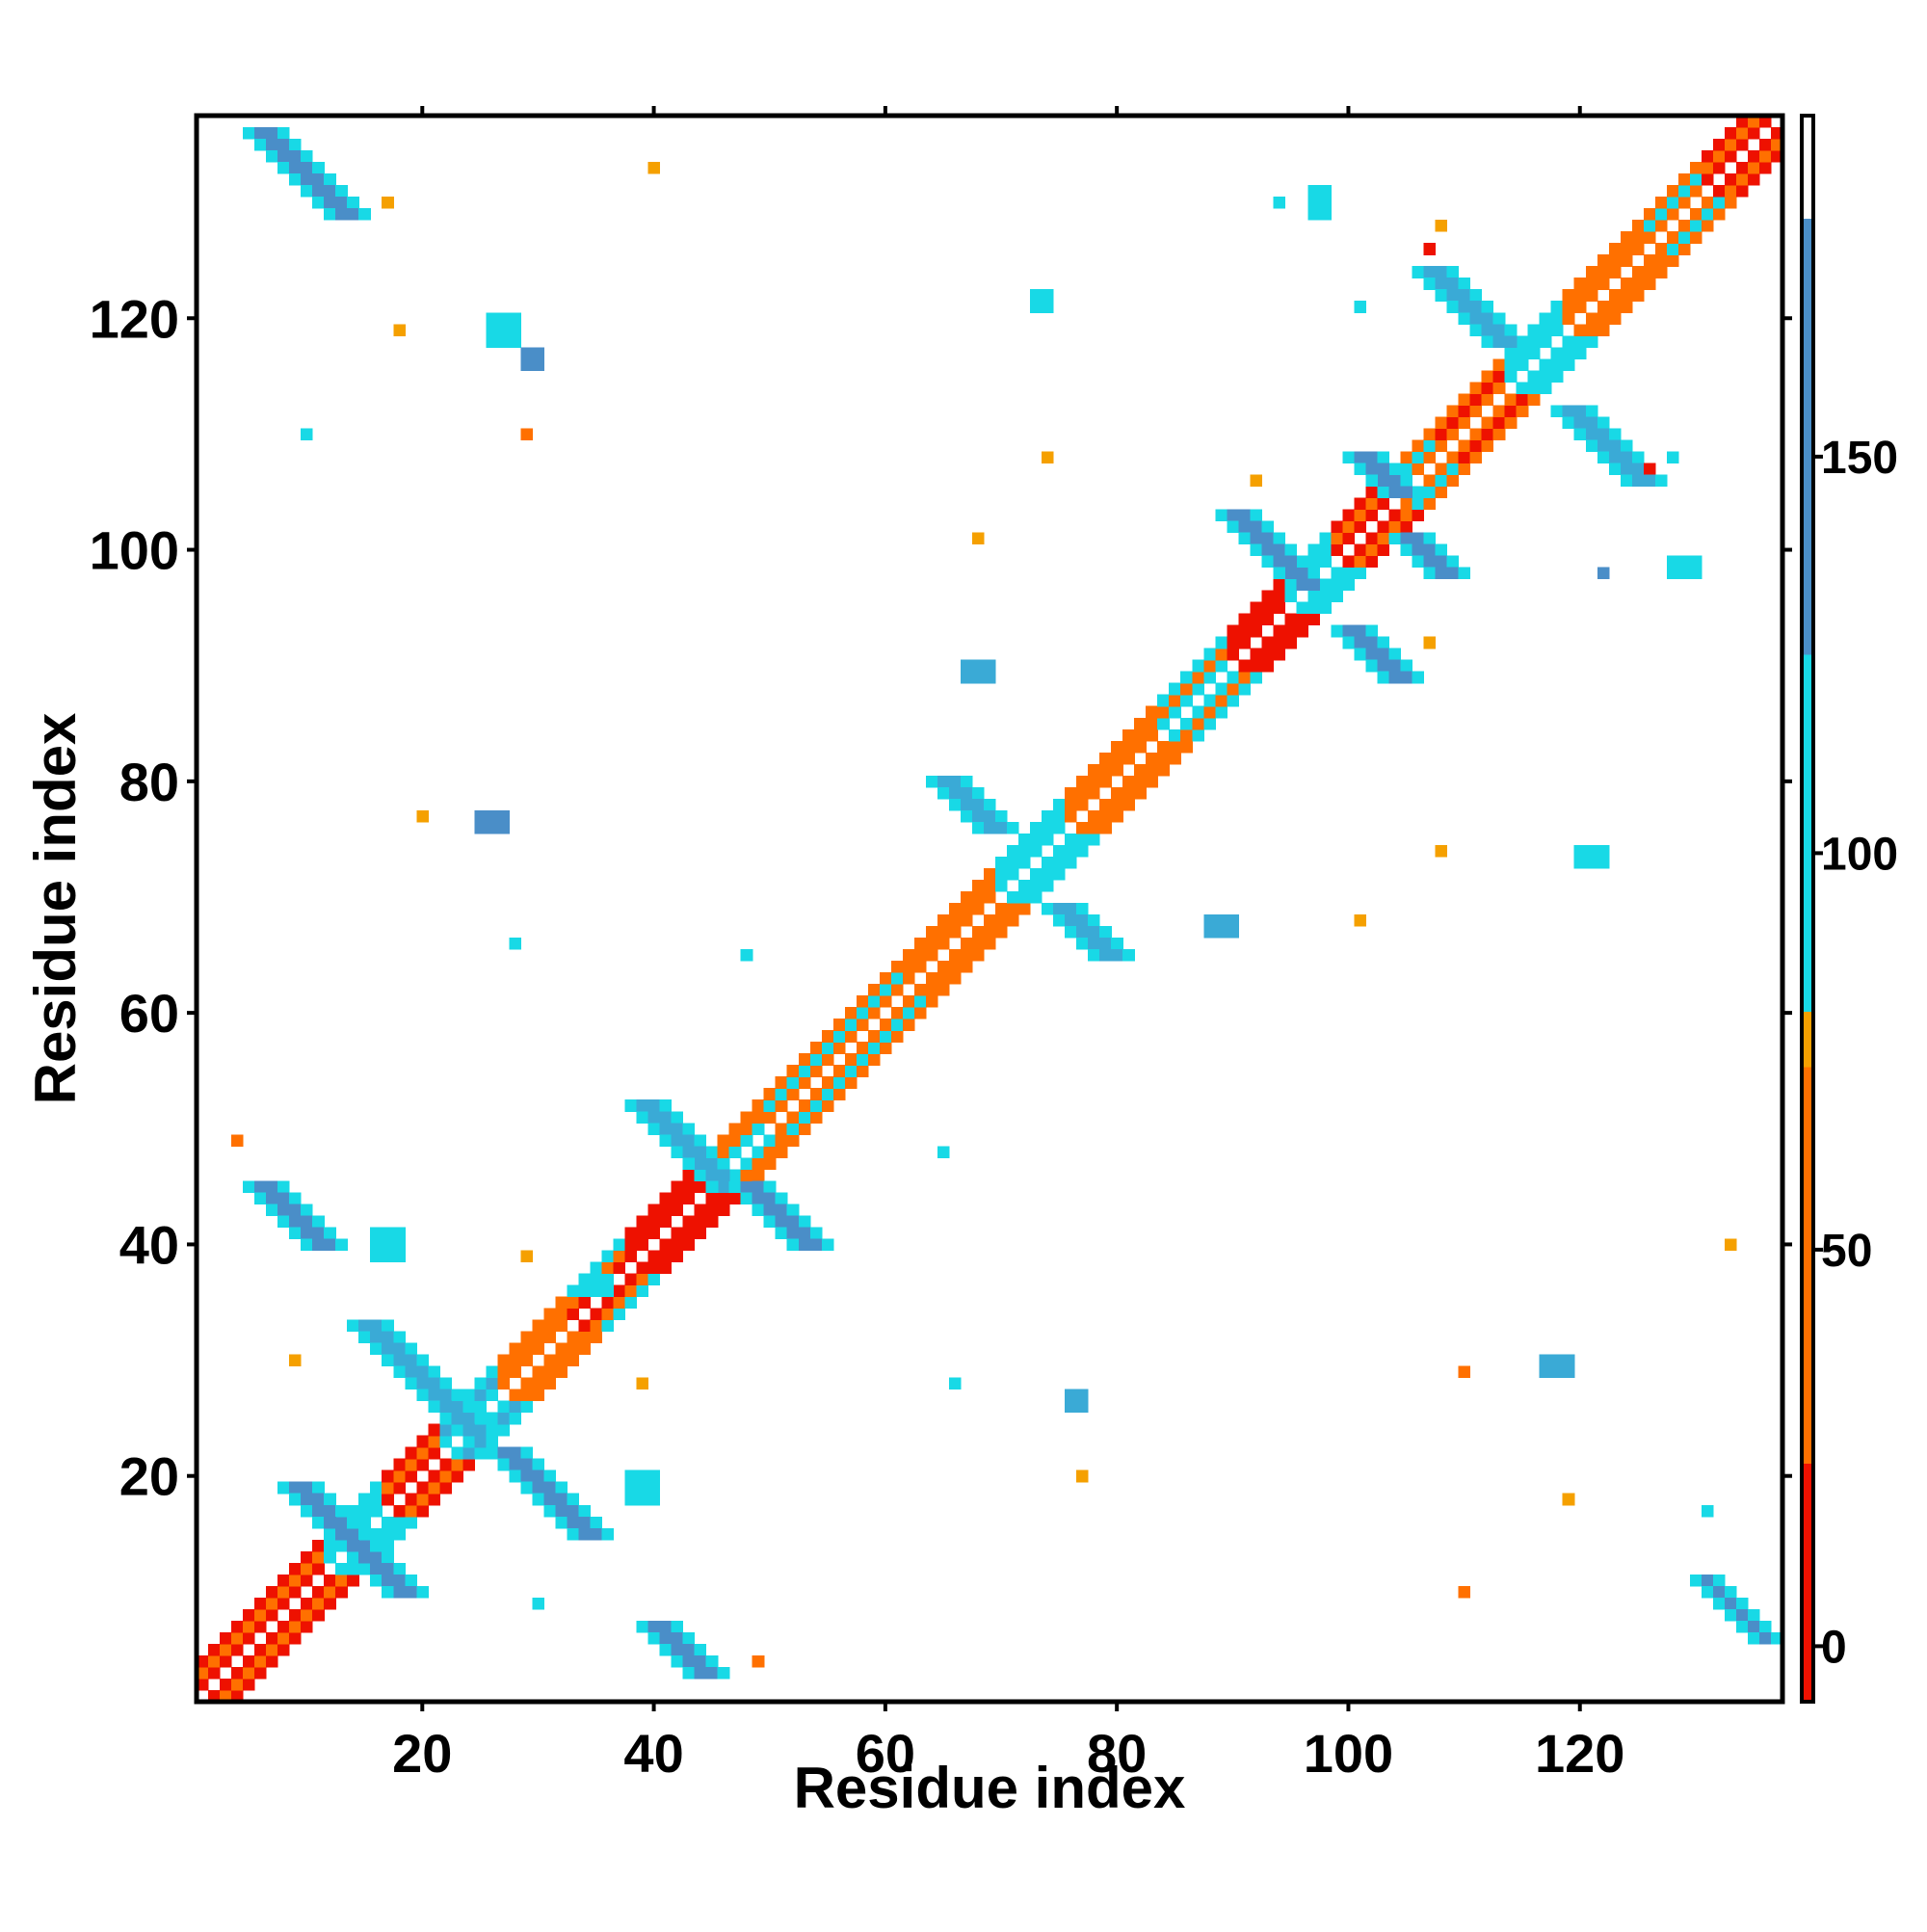  What do you see at coordinates (1348, 1753) in the screenshot?
I see `x-tick-label: 100` at bounding box center [1348, 1753].